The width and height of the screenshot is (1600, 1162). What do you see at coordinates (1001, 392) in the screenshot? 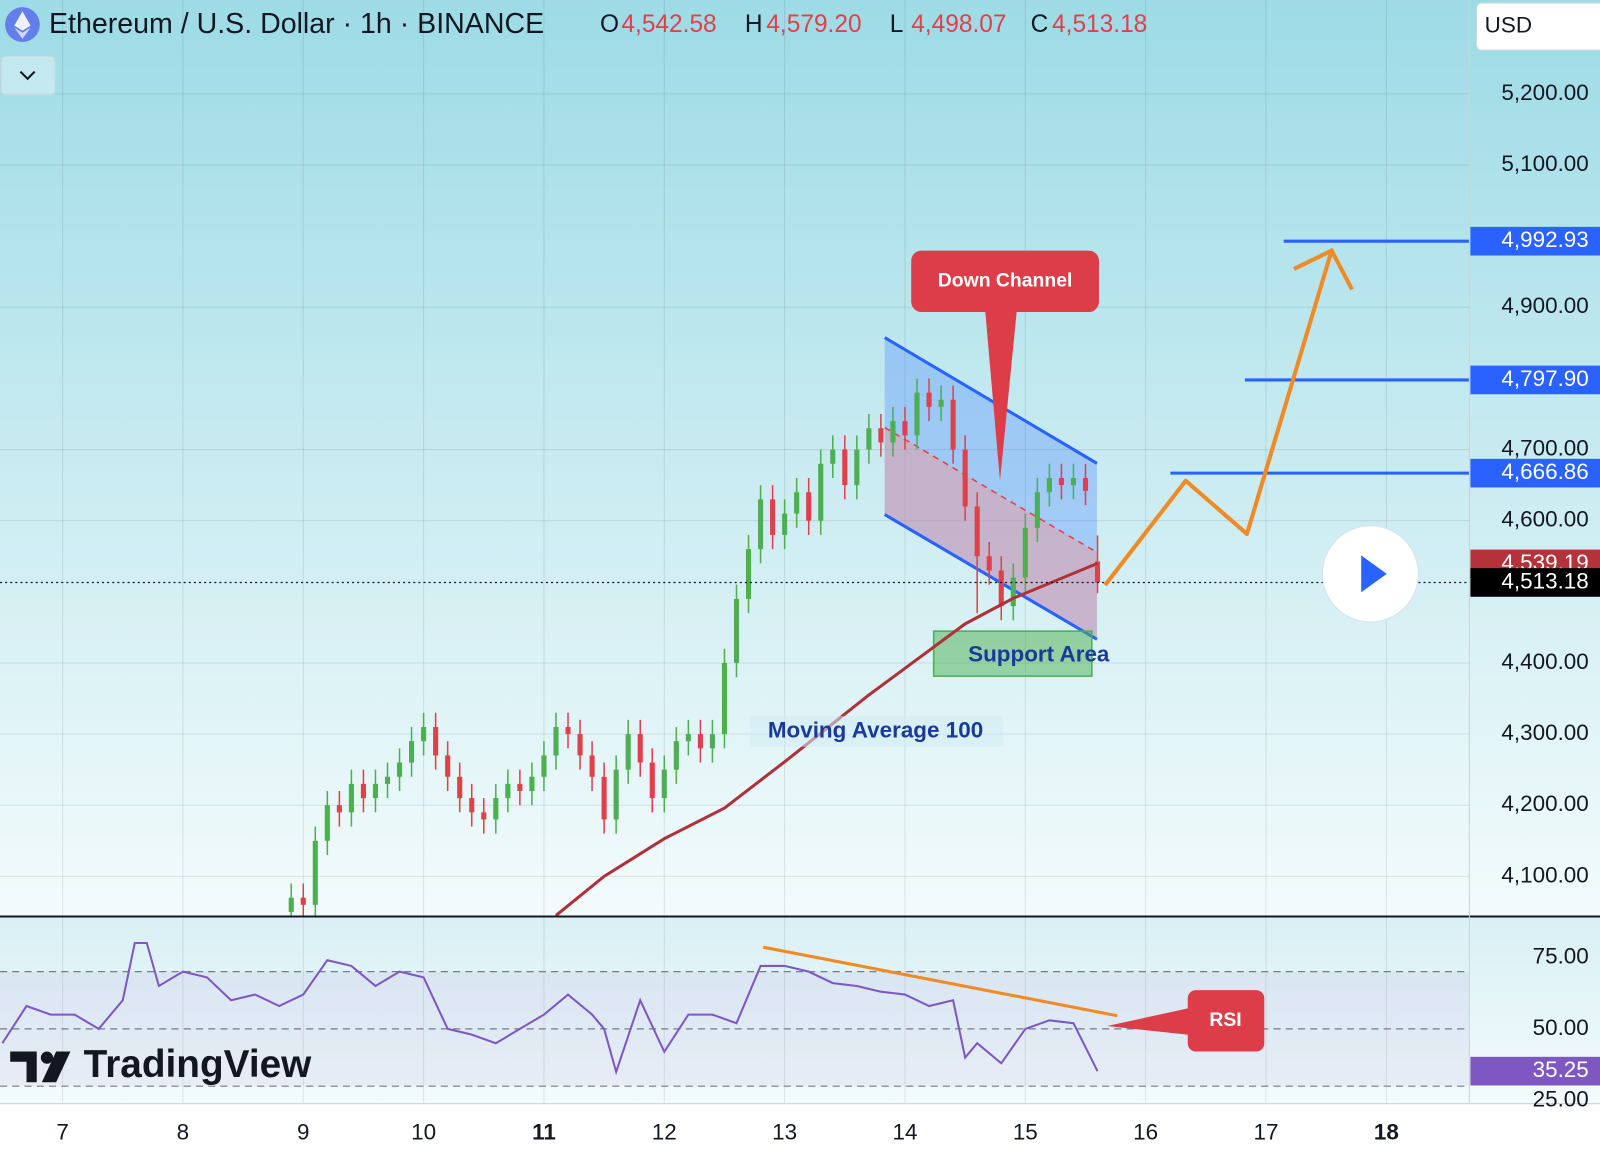
I see `callout-pointer` at bounding box center [1001, 392].